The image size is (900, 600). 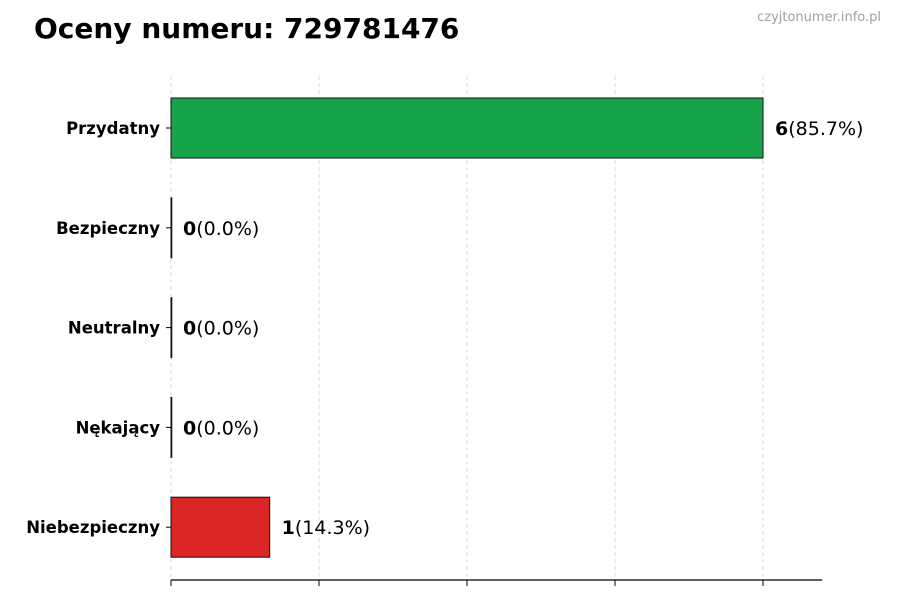 What do you see at coordinates (108, 228) in the screenshot?
I see `category-label: Bezpieczny` at bounding box center [108, 228].